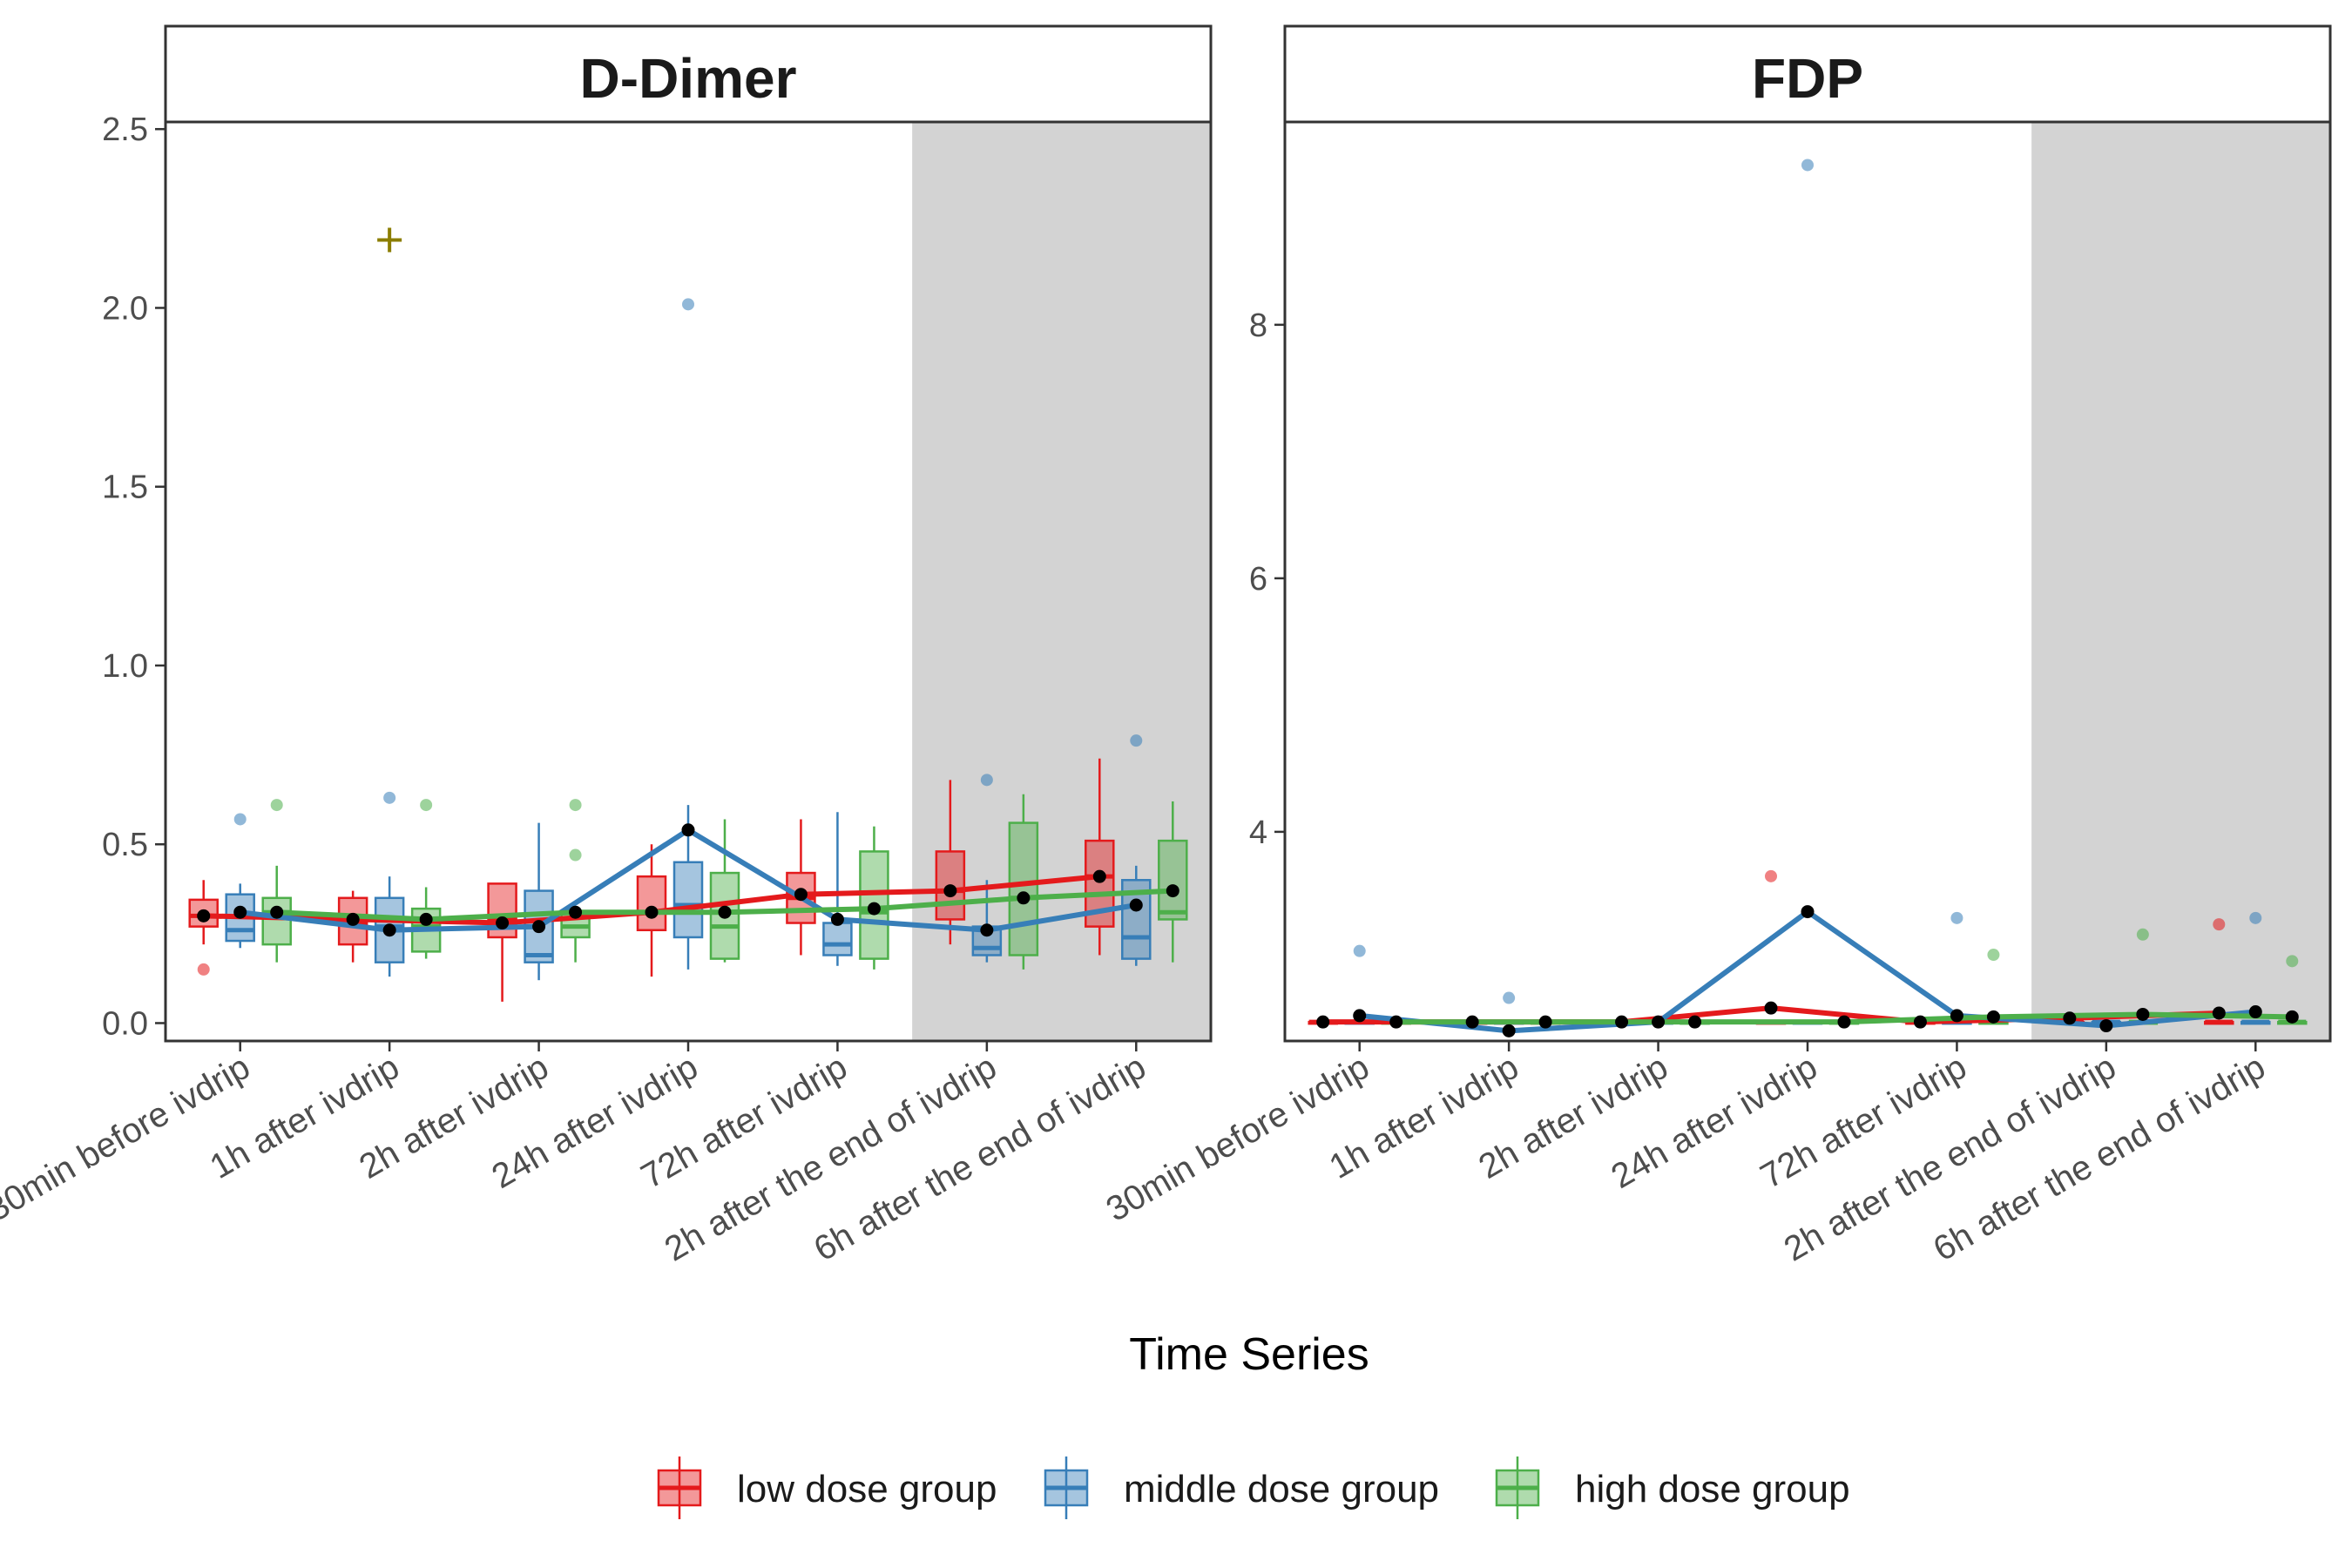 The width and height of the screenshot is (2352, 1568). What do you see at coordinates (125, 130) in the screenshot?
I see `y-tick-label: 2.5` at bounding box center [125, 130].